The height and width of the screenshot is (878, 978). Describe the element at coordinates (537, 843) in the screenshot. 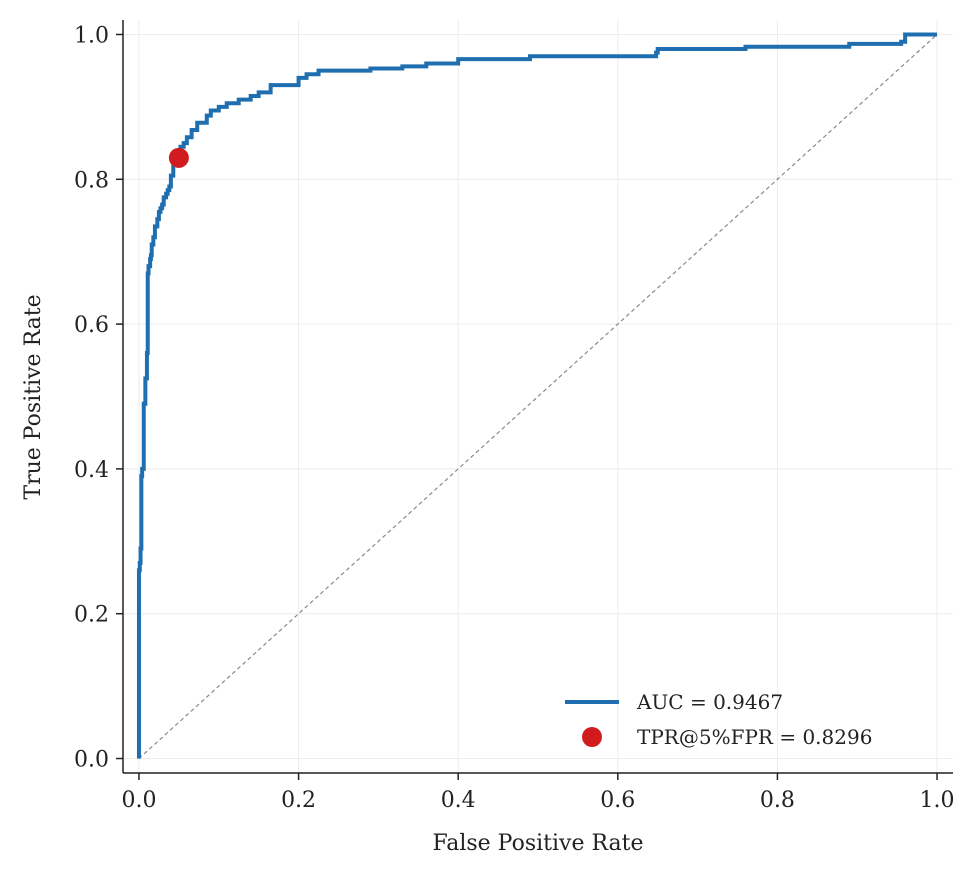

I see `x-axis-label: False Positive Rate` at that location.